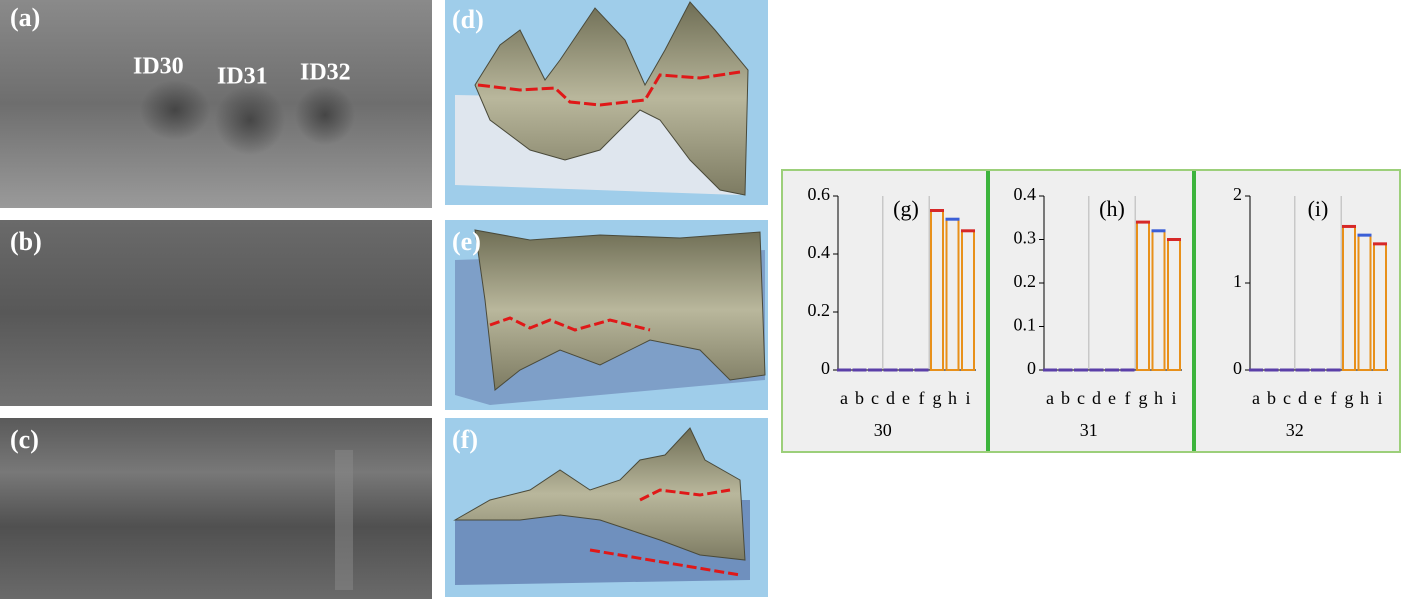 This screenshot has height=604, width=1405. I want to click on annotation: ID30, so click(158, 67).